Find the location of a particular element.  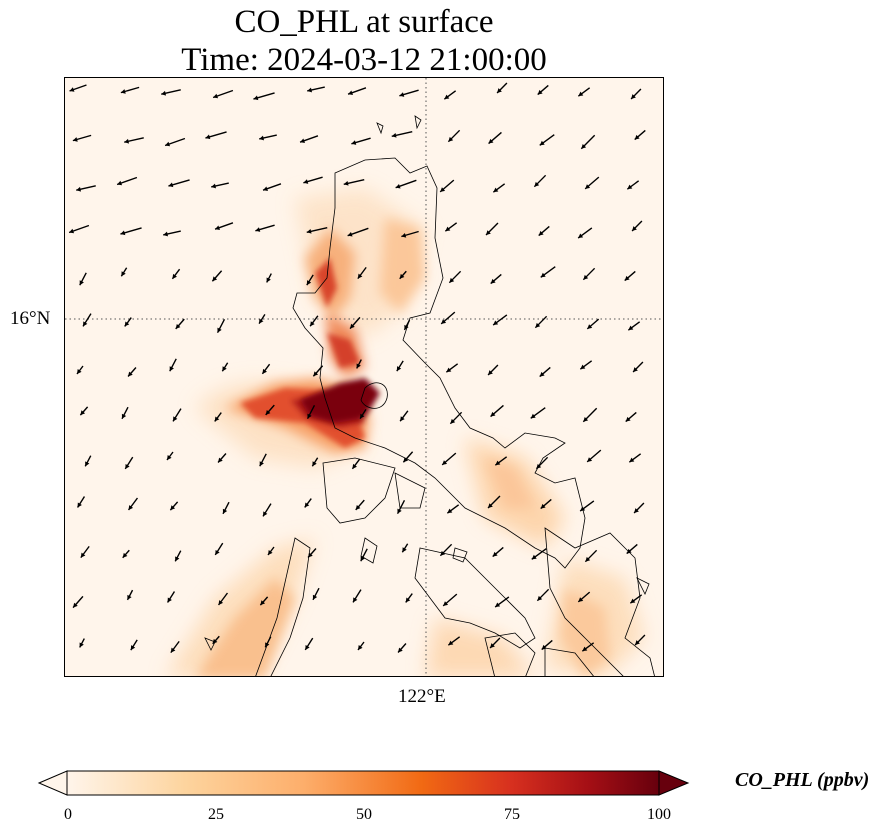

colorbar-label: CO_PHL (ppbv) is located at coordinates (802, 780).